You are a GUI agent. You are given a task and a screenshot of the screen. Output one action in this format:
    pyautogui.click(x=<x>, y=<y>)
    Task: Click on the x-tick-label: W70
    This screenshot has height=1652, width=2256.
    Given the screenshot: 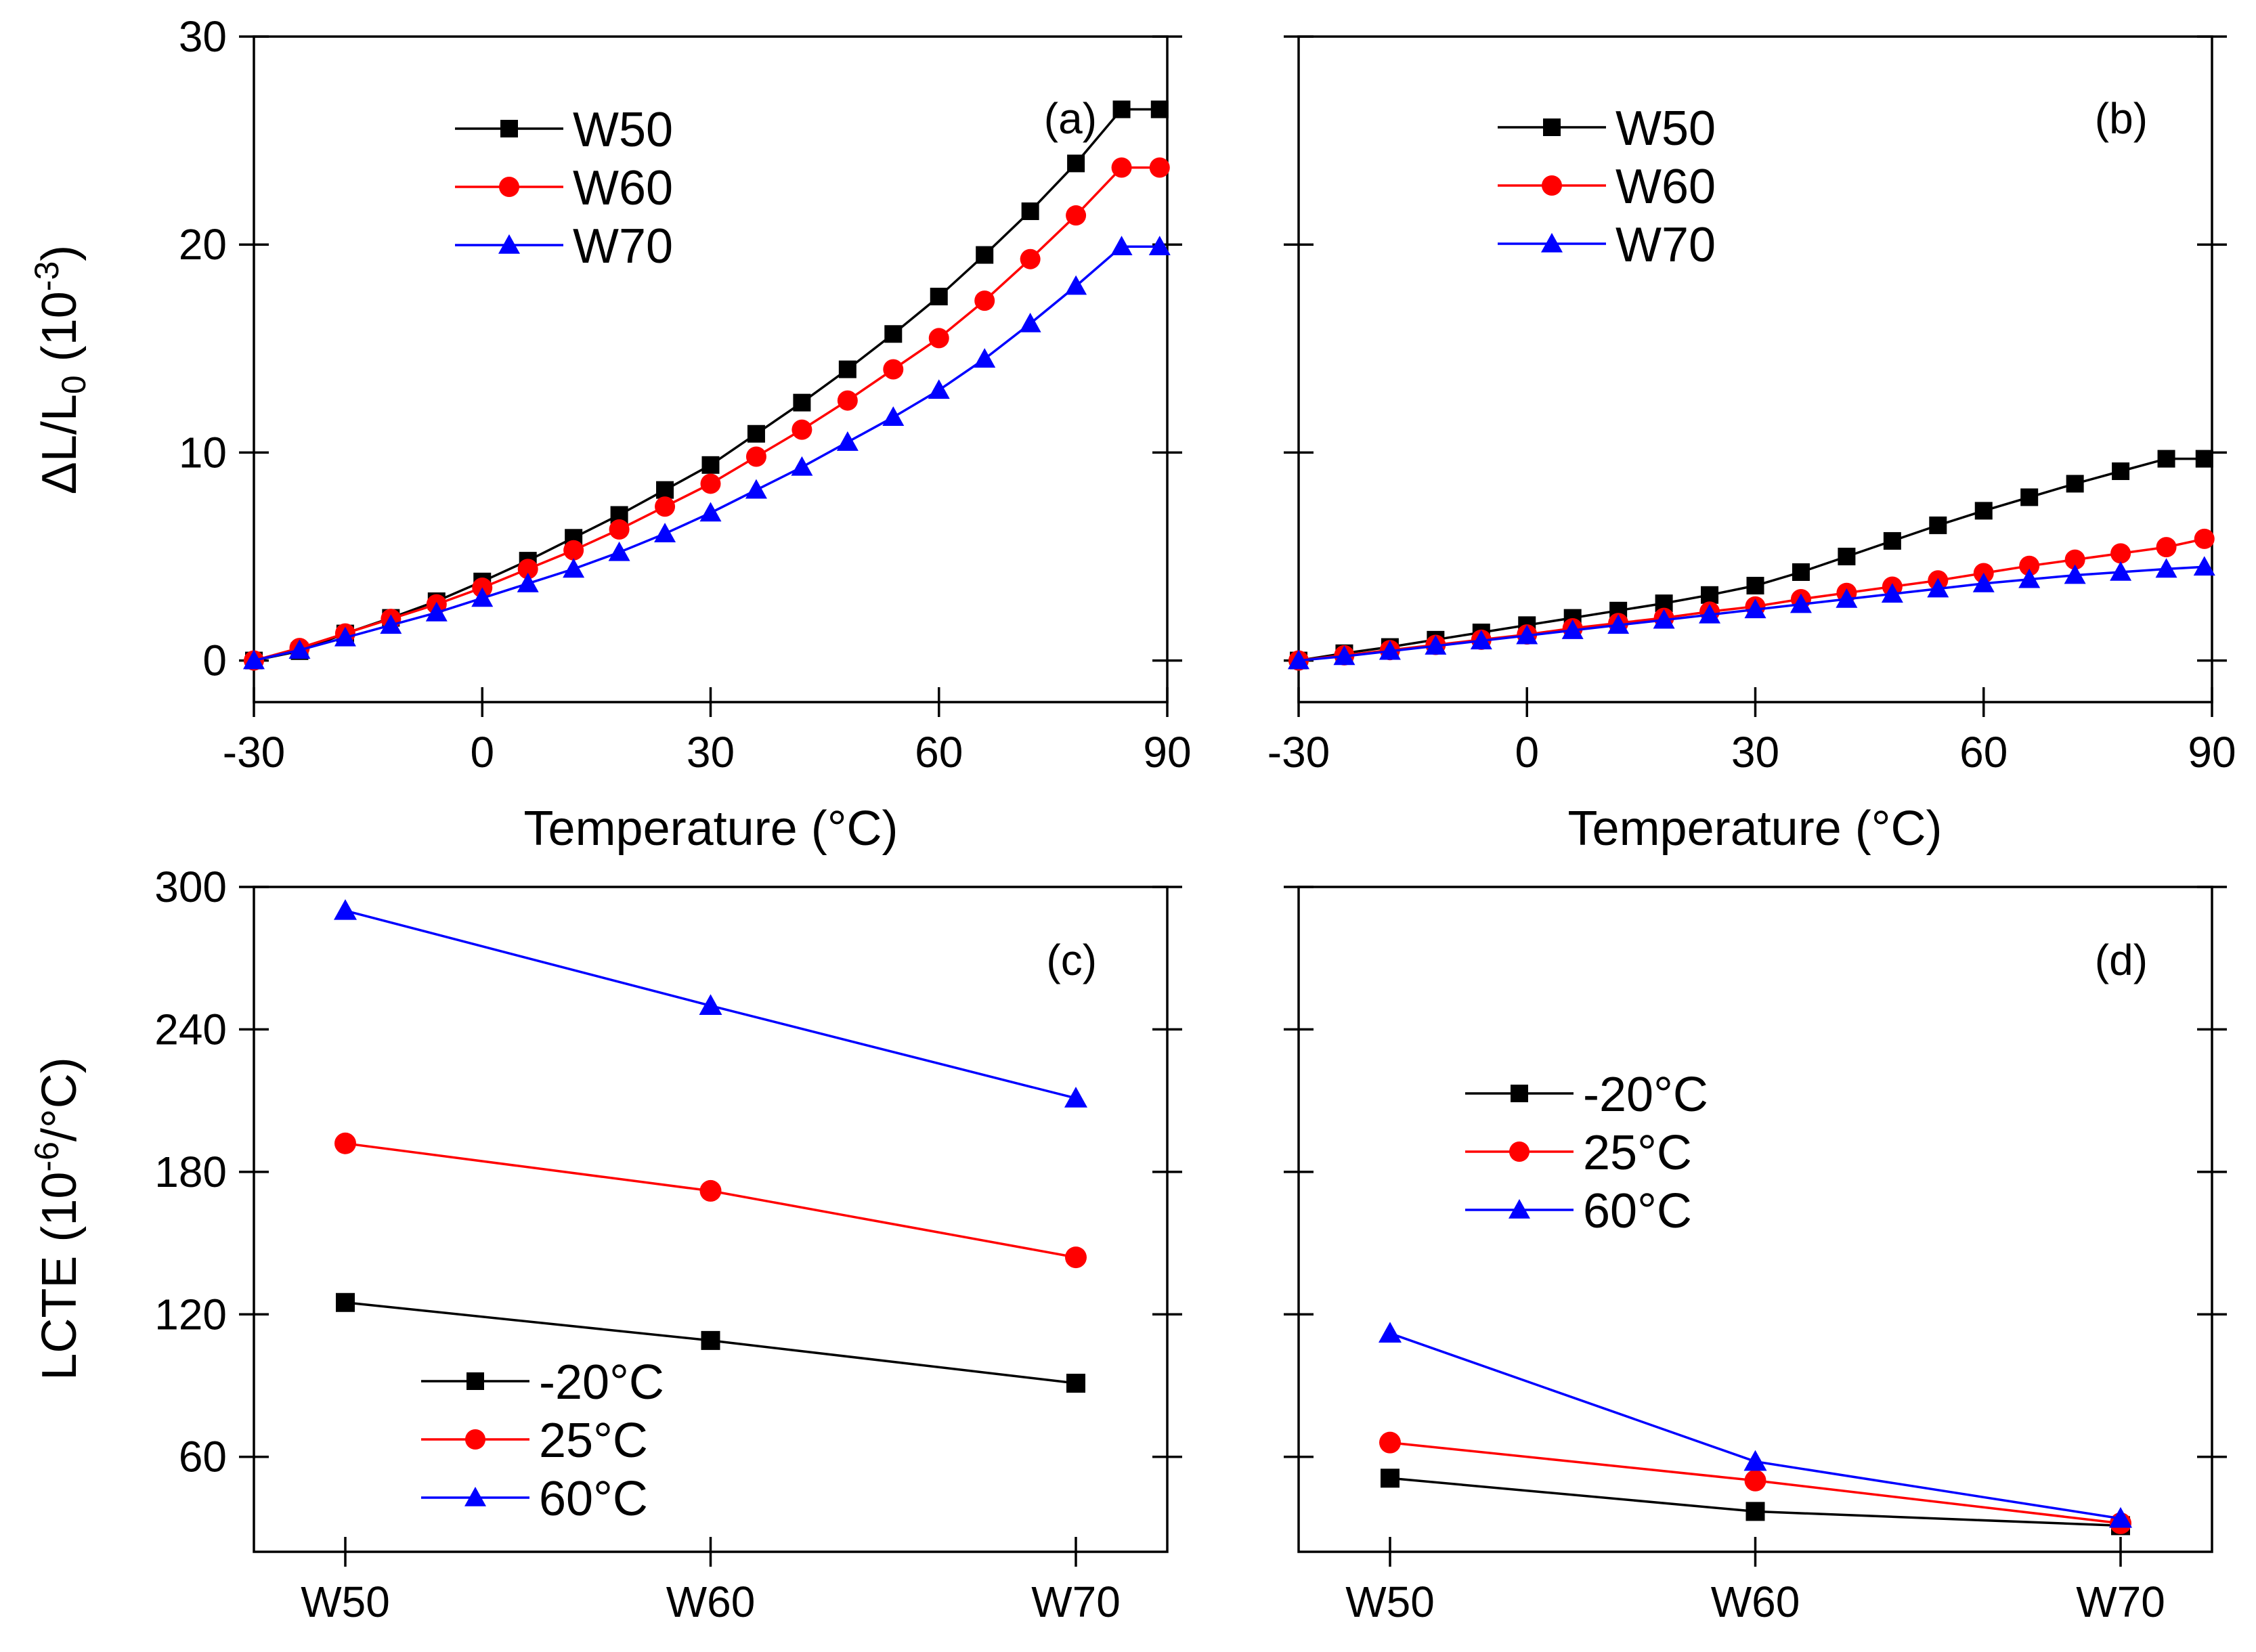 What is the action you would take?
    pyautogui.click(x=1076, y=1602)
    